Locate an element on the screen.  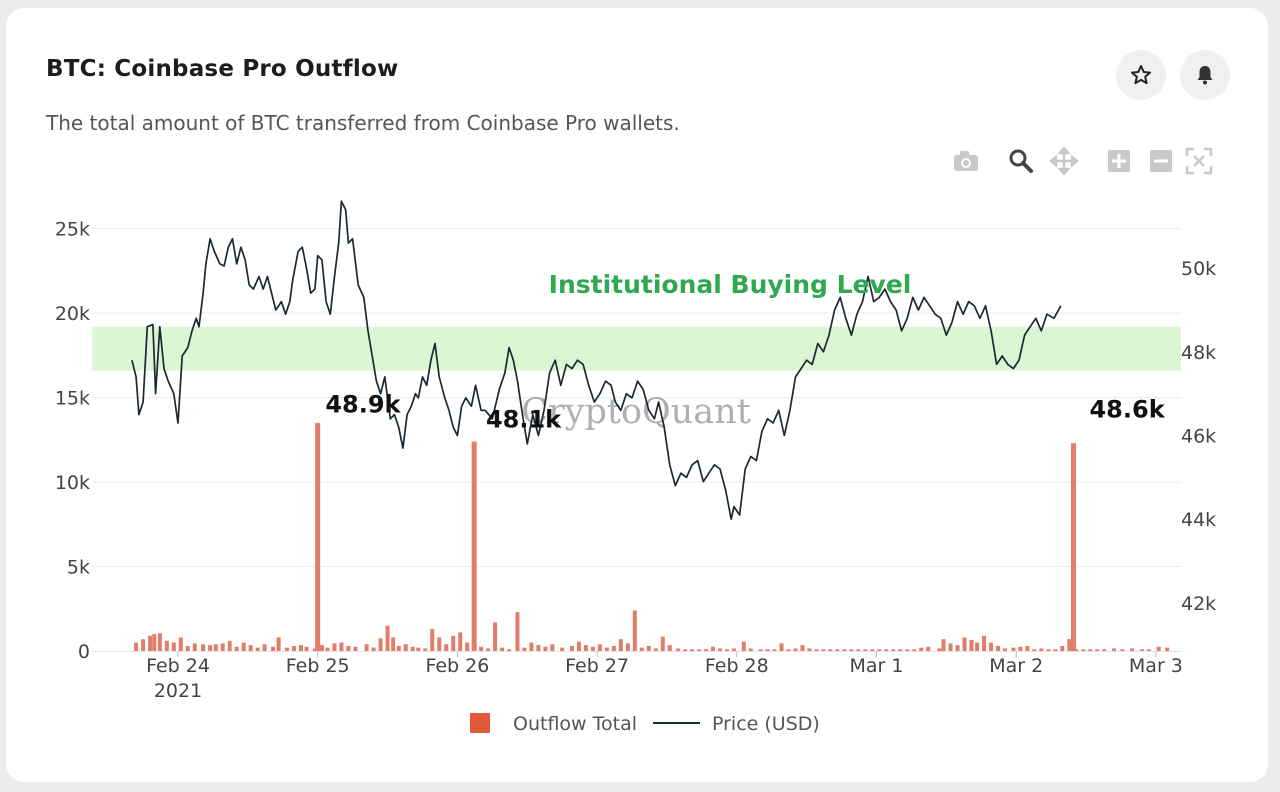
y-axis-right: 42k 44k 46k 48k 50k is located at coordinates (1198, 436).